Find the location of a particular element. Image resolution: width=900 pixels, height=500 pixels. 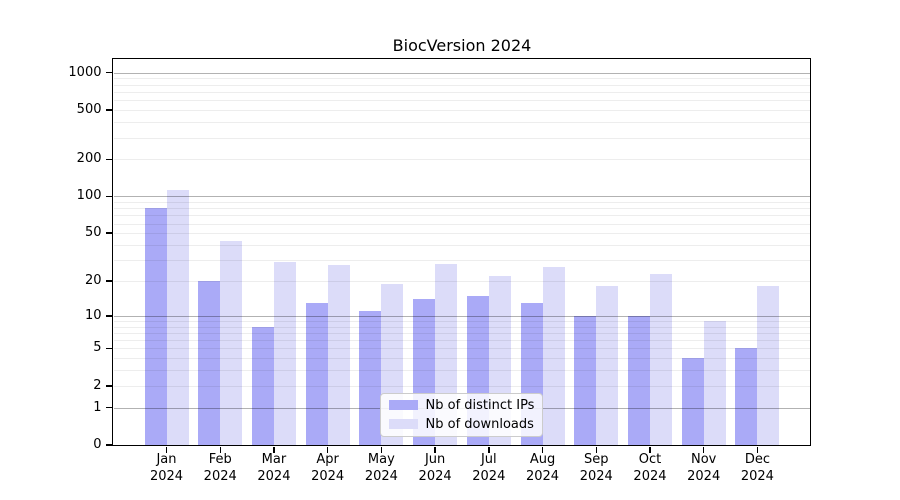

x-tick-label-line: Mar is located at coordinates (274, 459).